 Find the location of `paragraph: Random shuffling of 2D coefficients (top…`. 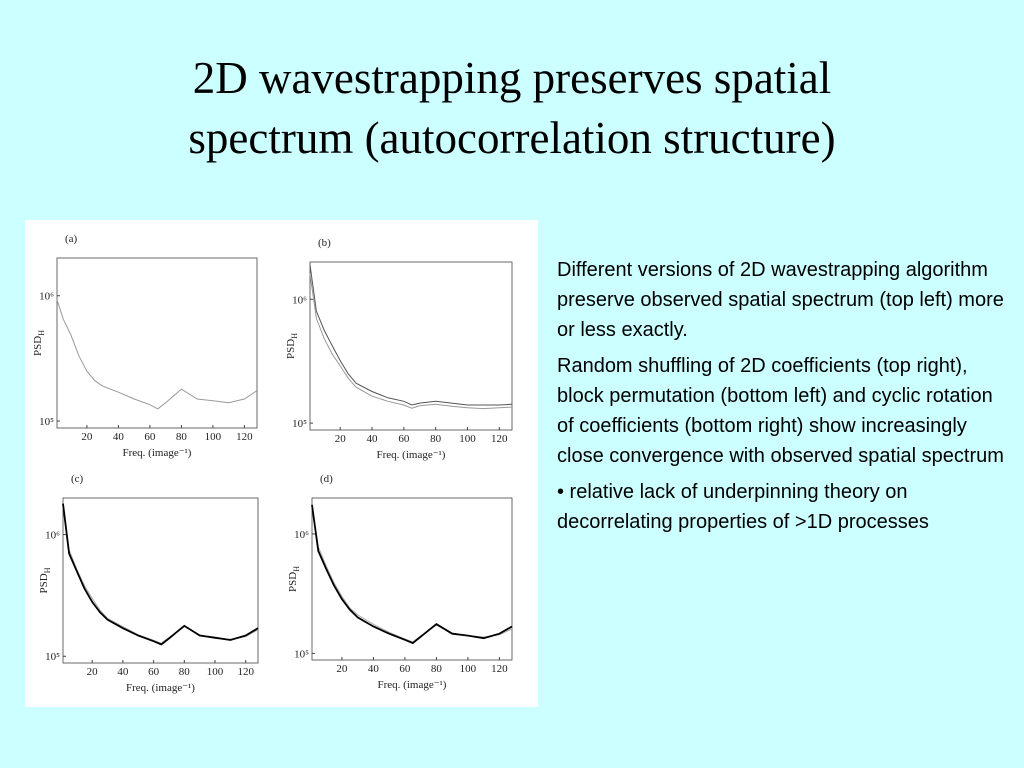

paragraph: Random shuffling of 2D coefficients (top… is located at coordinates (780, 411).